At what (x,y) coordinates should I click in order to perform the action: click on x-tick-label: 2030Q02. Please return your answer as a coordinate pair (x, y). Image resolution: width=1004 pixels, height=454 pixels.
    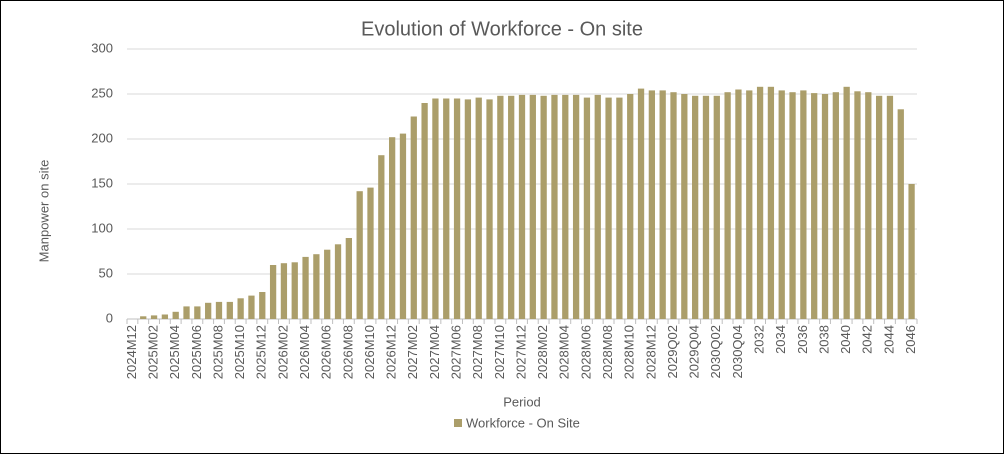
    Looking at the image, I should click on (715, 352).